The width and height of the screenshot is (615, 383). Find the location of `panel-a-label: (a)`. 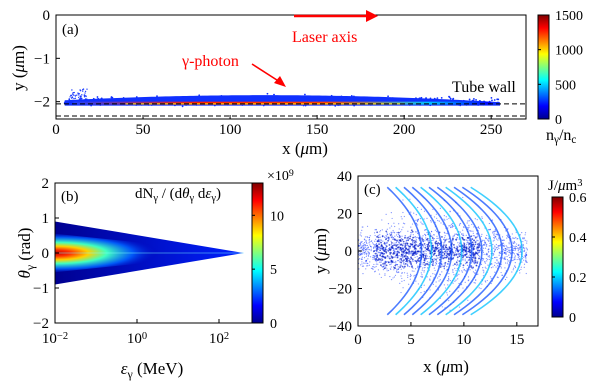

panel-a-label: (a) is located at coordinates (70, 30).